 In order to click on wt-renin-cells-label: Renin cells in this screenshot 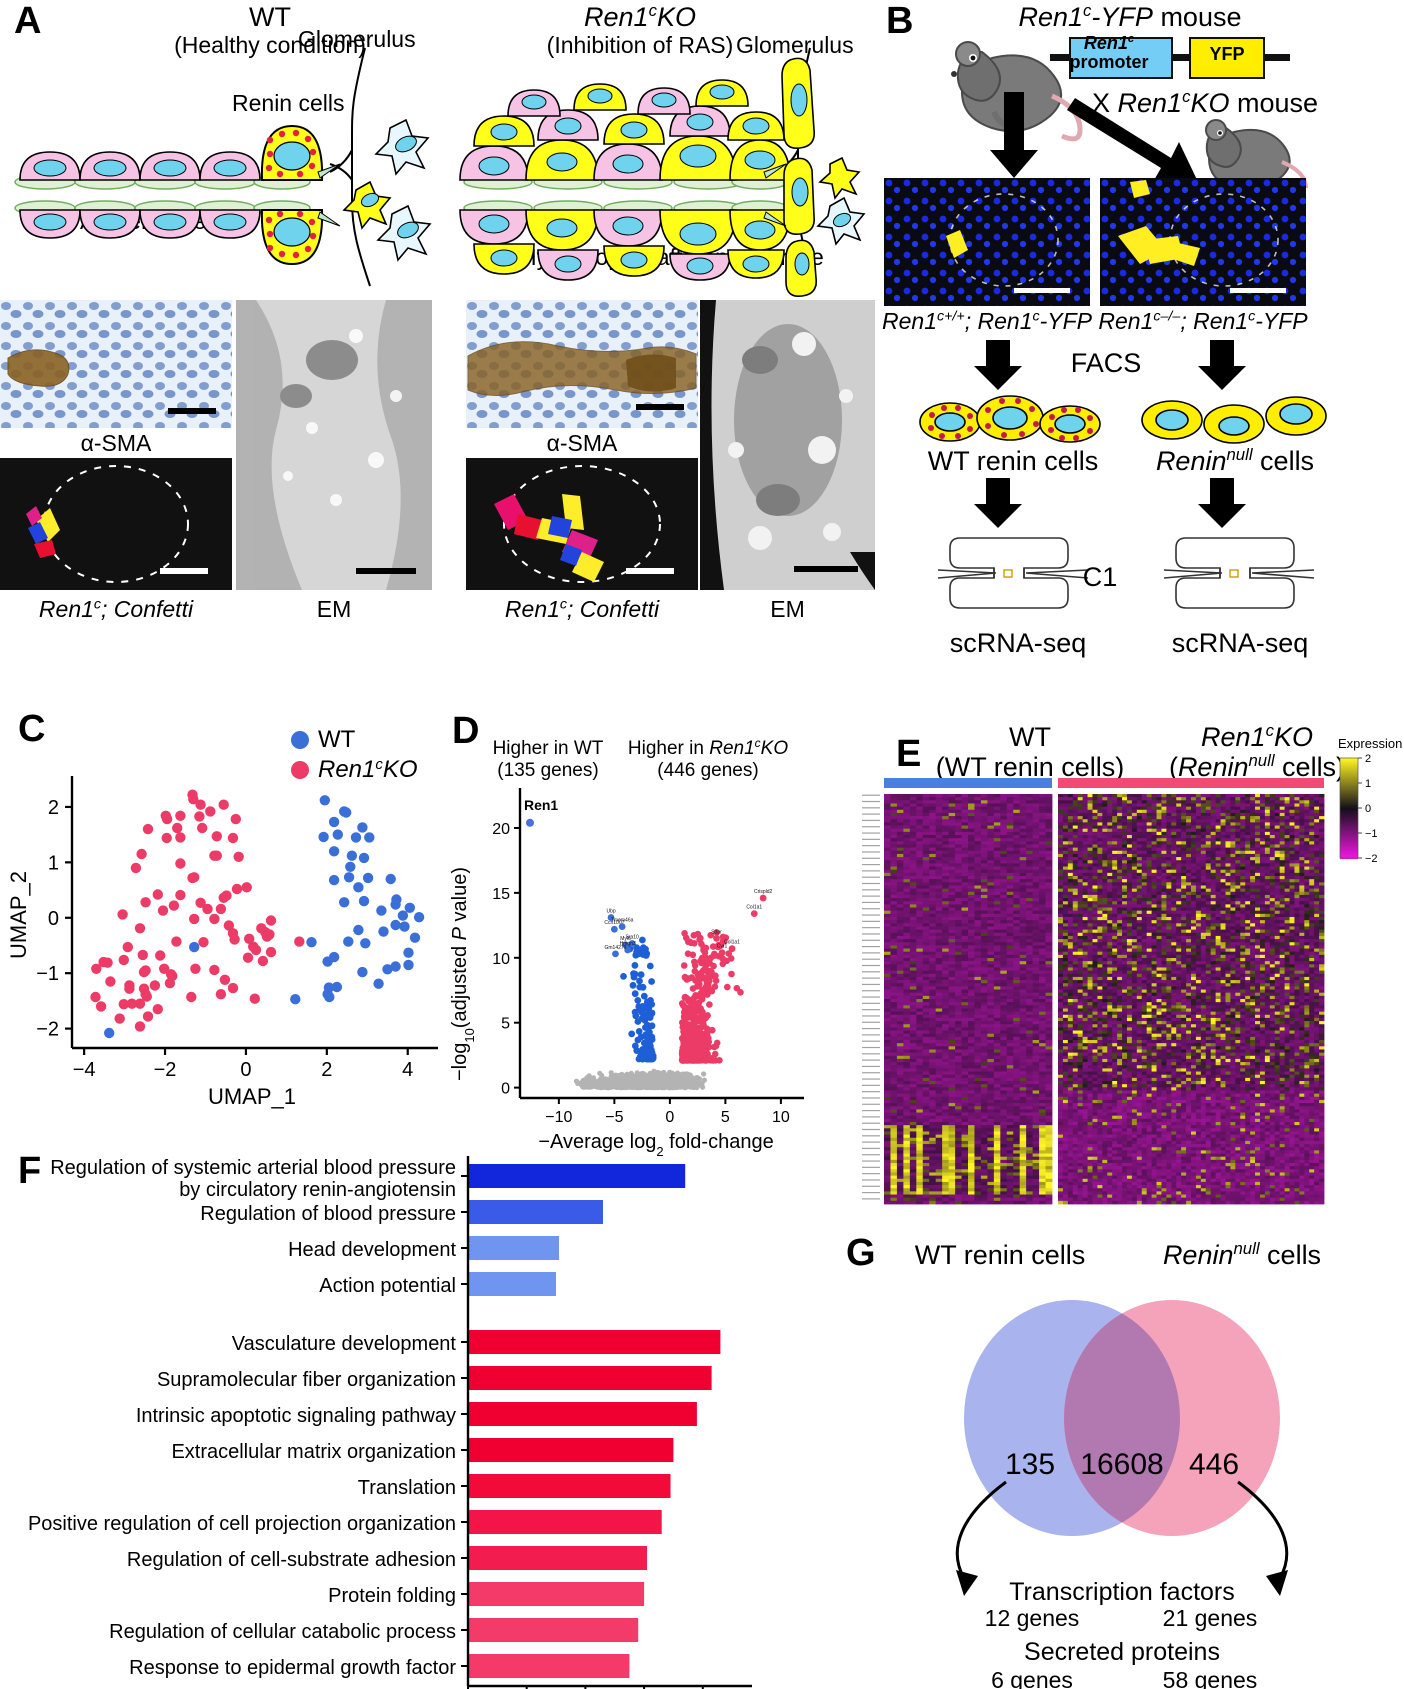, I will do `click(288, 103)`.